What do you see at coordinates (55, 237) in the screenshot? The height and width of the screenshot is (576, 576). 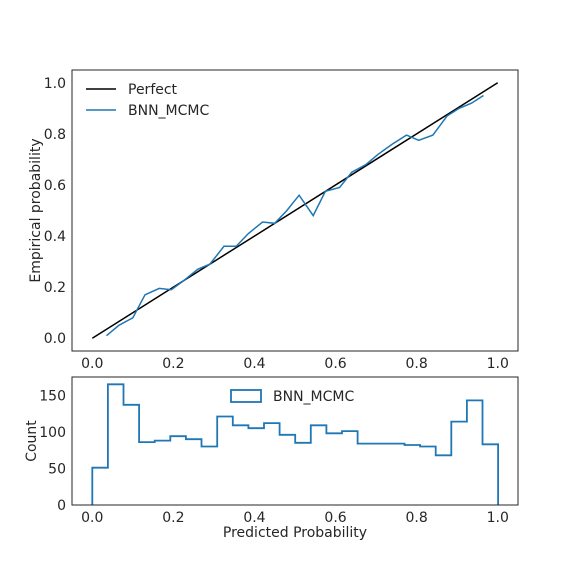 I see `y-tick-label: 0.4` at bounding box center [55, 237].